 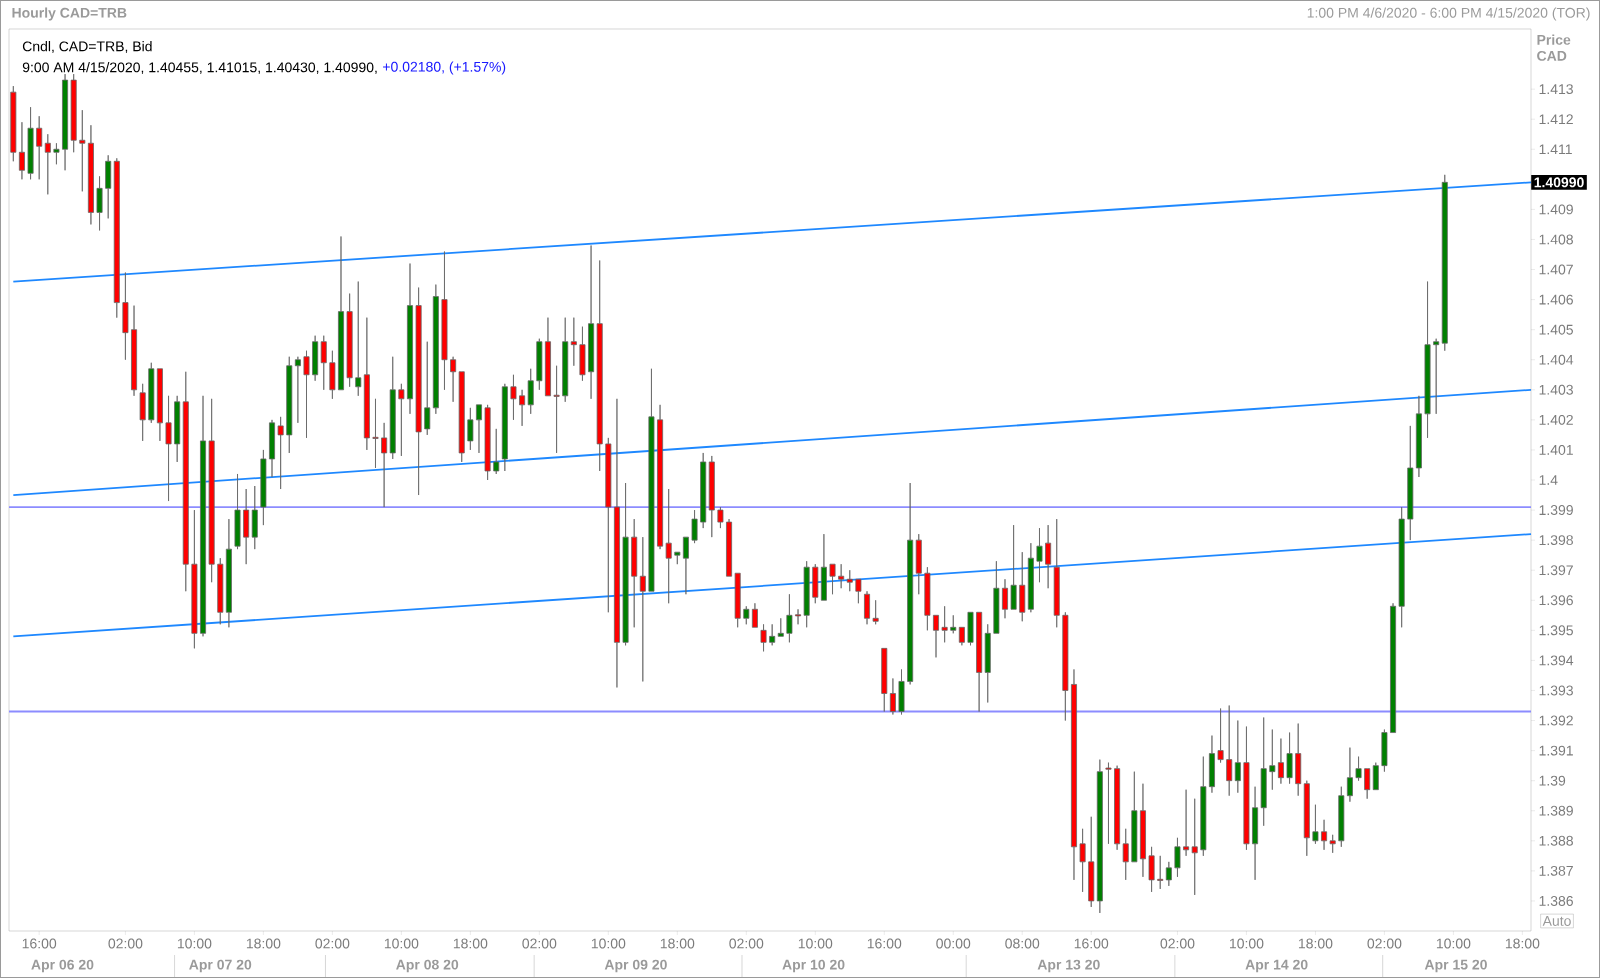 I want to click on y-tick-label: 1.391, so click(x=1556, y=750).